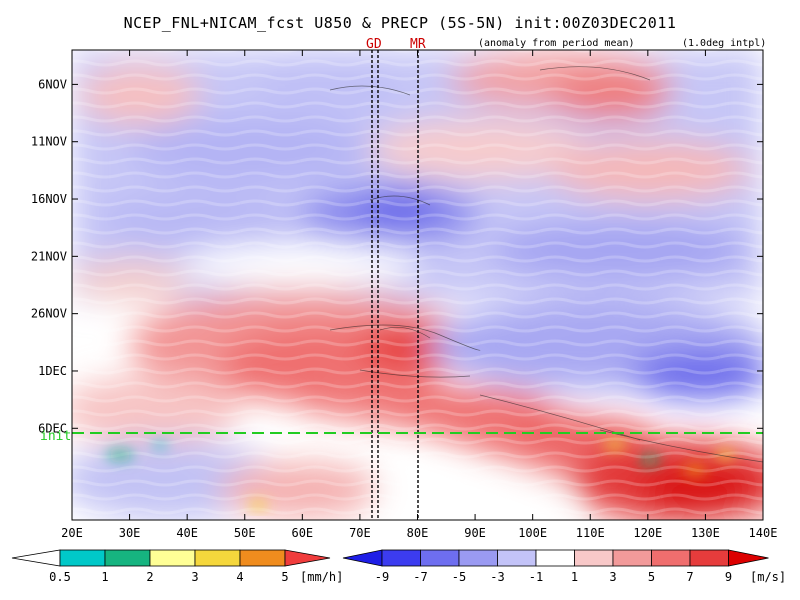 This screenshot has height=600, width=800. Describe the element at coordinates (360, 533) in the screenshot. I see `x-tick-label: 70E` at that location.